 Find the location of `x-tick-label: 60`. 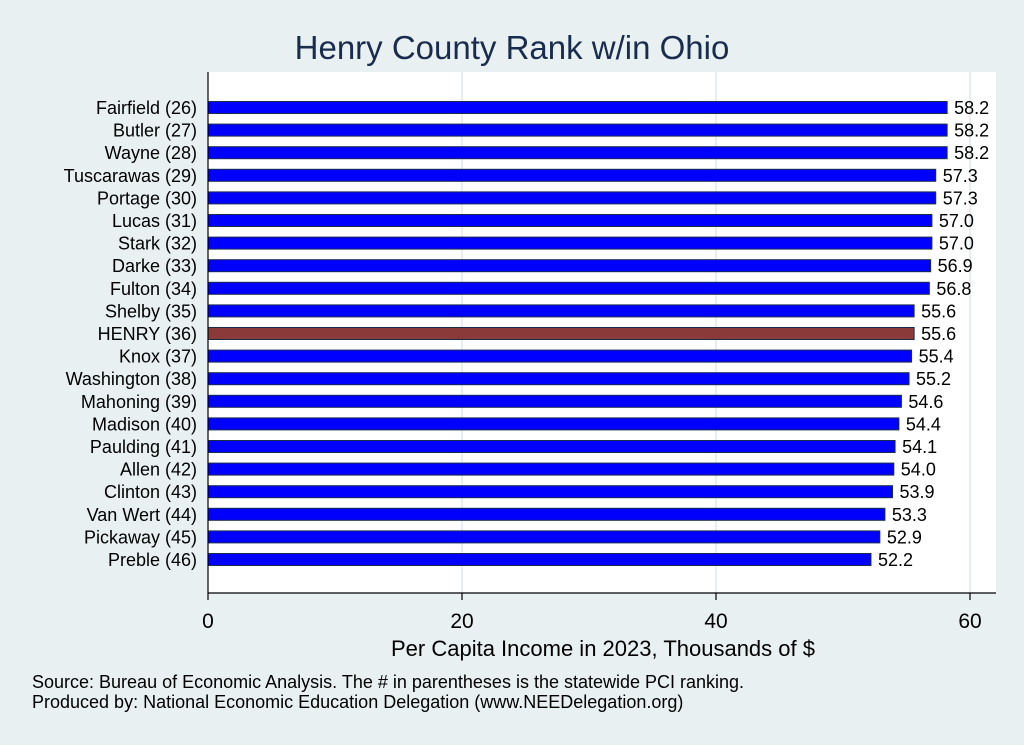

x-tick-label: 60 is located at coordinates (969, 621).